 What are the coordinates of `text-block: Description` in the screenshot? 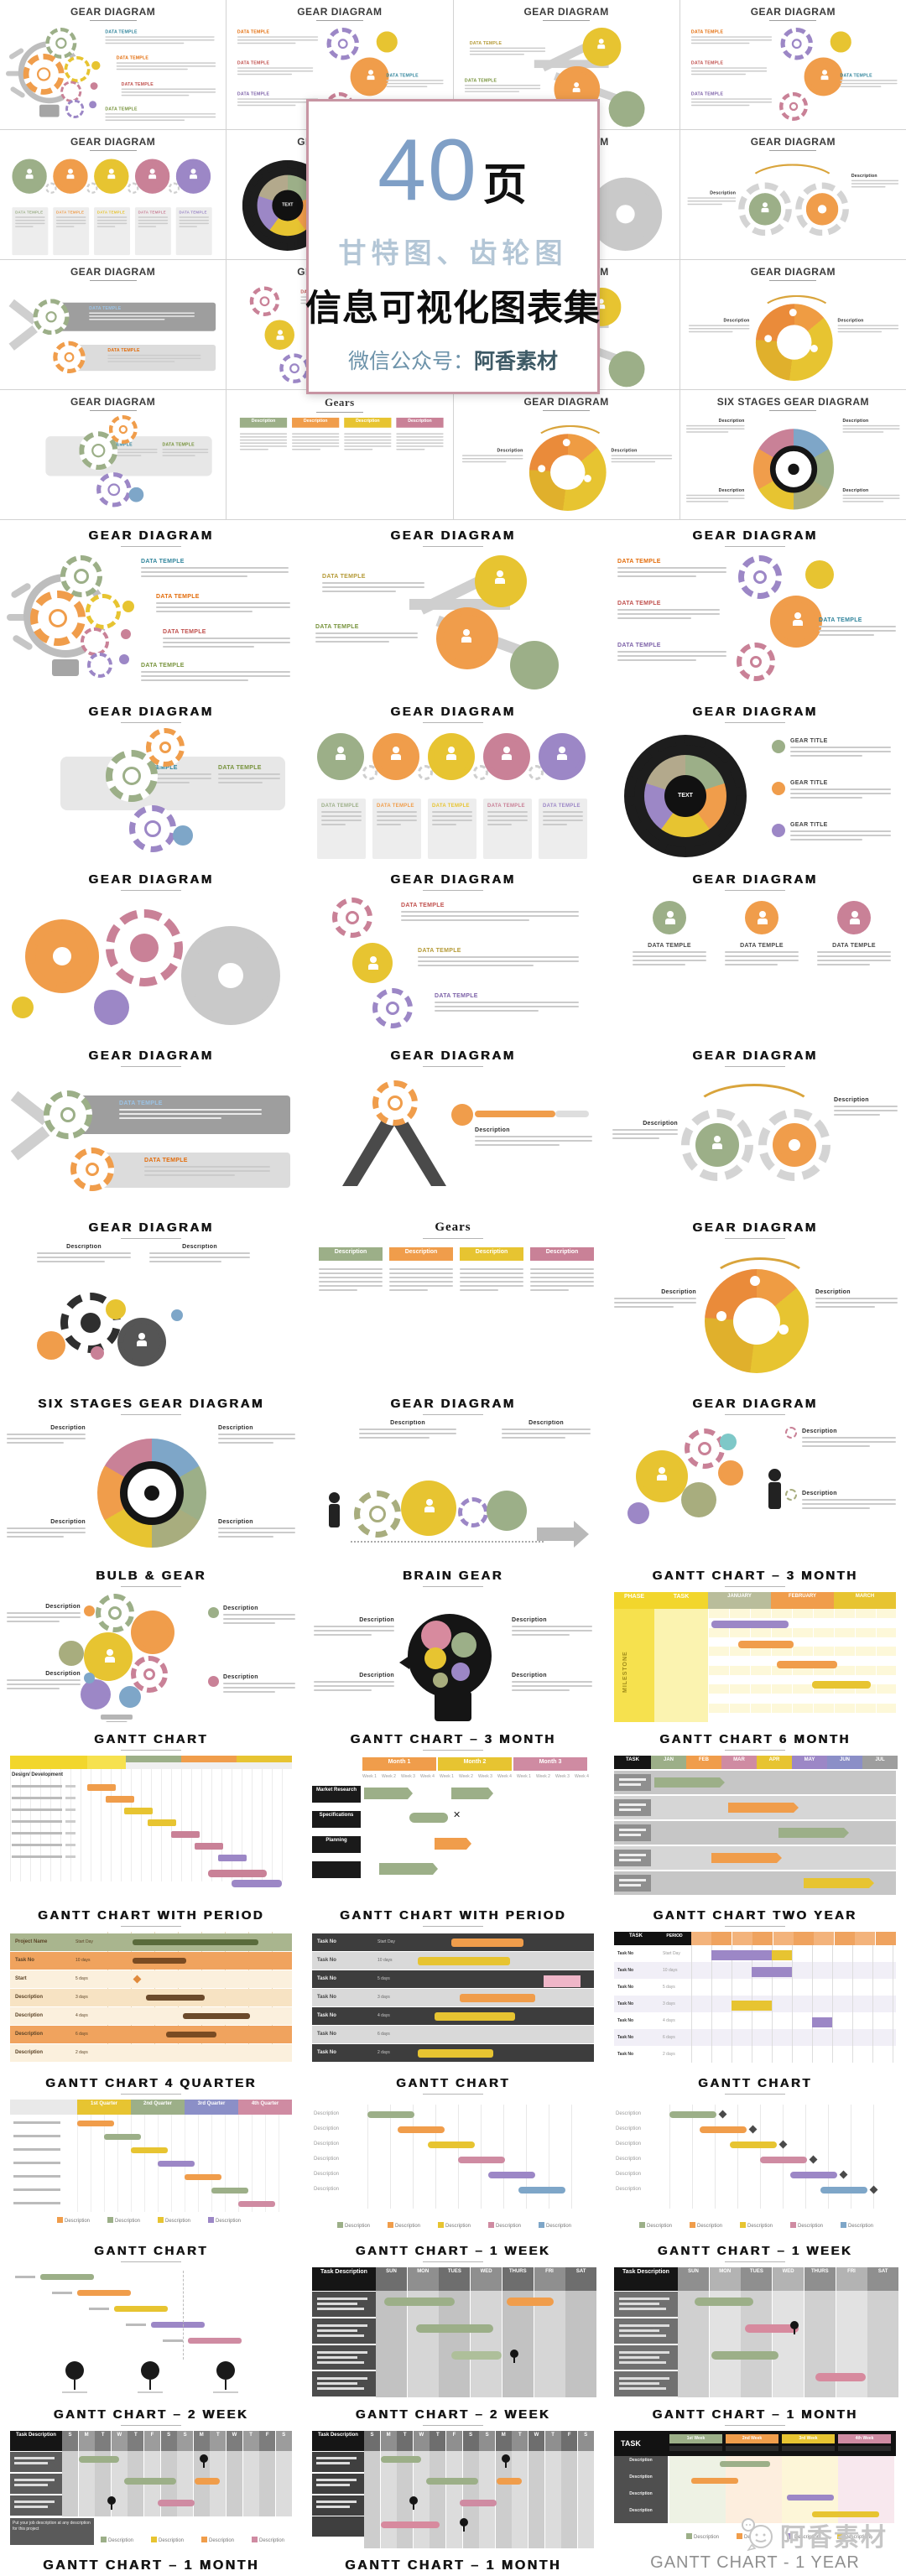 It's located at (354, 1627).